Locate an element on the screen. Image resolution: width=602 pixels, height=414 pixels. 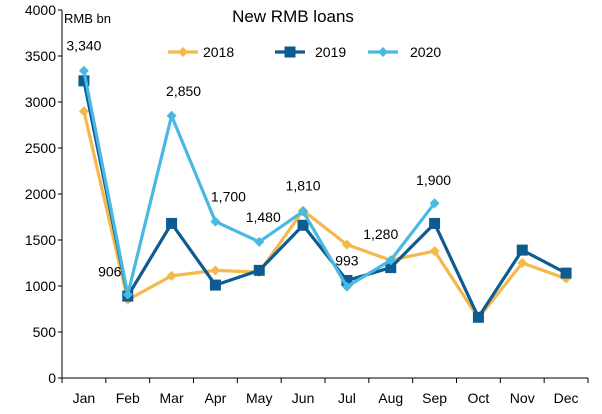
x-tick-label-jul: Jul is located at coordinates (347, 398).